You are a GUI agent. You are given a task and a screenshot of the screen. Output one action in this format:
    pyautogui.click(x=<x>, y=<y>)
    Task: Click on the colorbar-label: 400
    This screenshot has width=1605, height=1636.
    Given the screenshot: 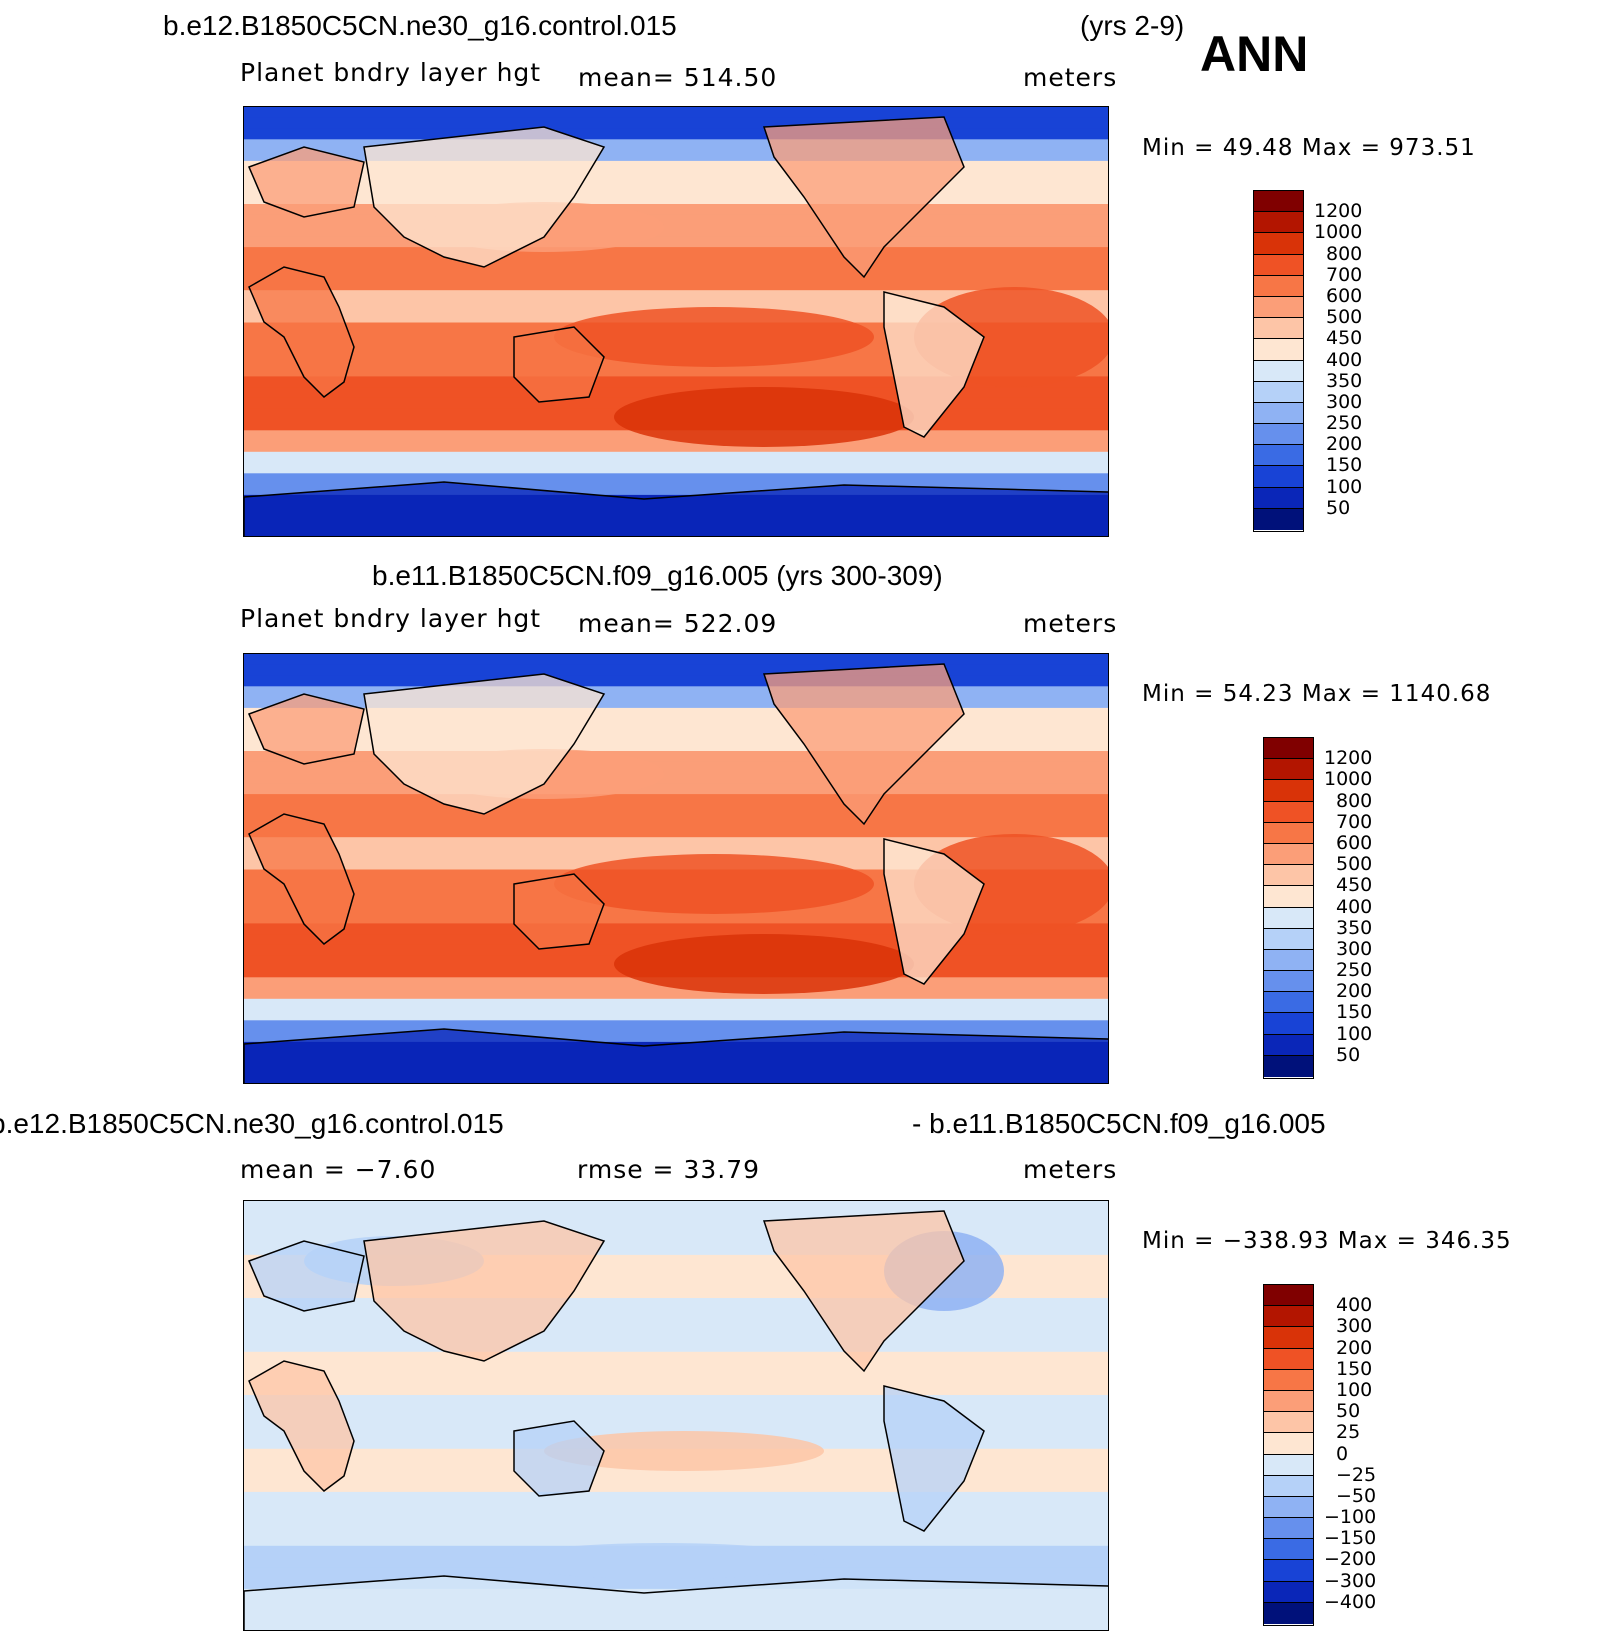 What is the action you would take?
    pyautogui.click(x=1354, y=1305)
    